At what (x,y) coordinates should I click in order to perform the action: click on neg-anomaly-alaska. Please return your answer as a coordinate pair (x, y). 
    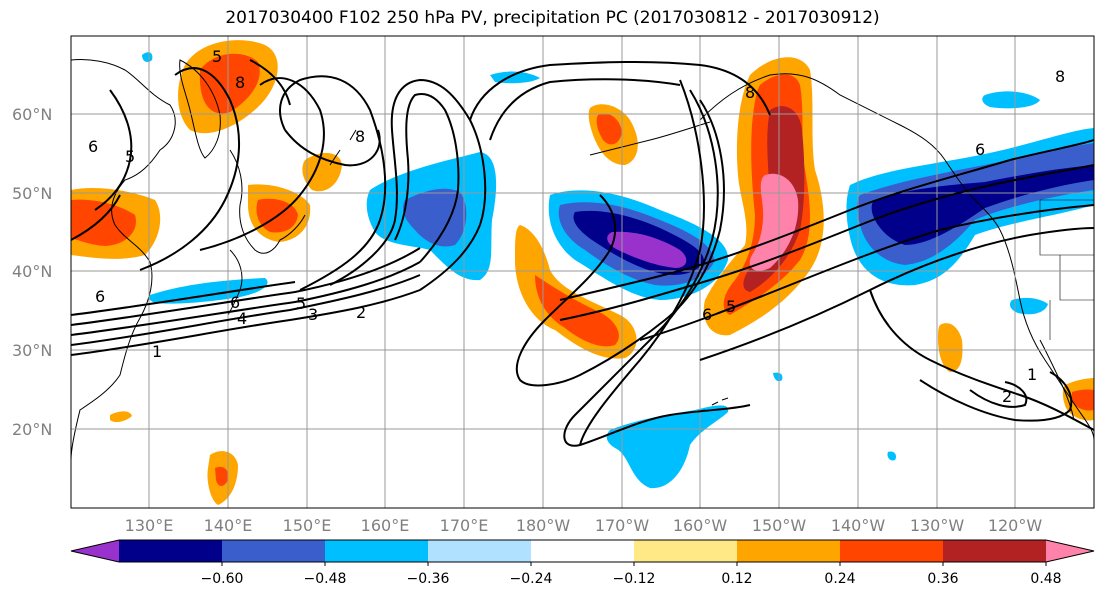
    Looking at the image, I should click on (1011, 100).